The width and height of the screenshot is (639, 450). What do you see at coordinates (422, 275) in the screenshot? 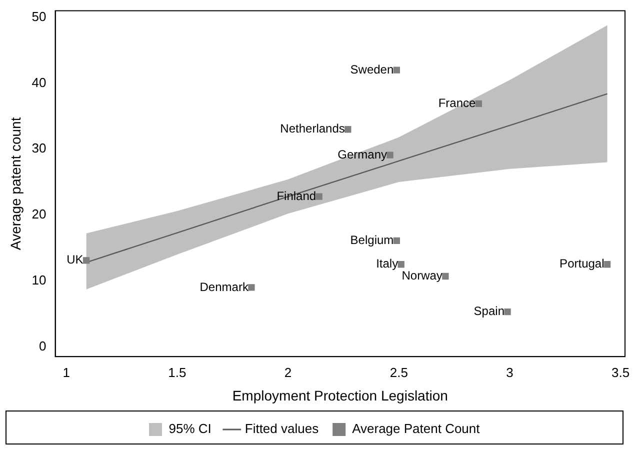
I see `annotation: Norway` at bounding box center [422, 275].